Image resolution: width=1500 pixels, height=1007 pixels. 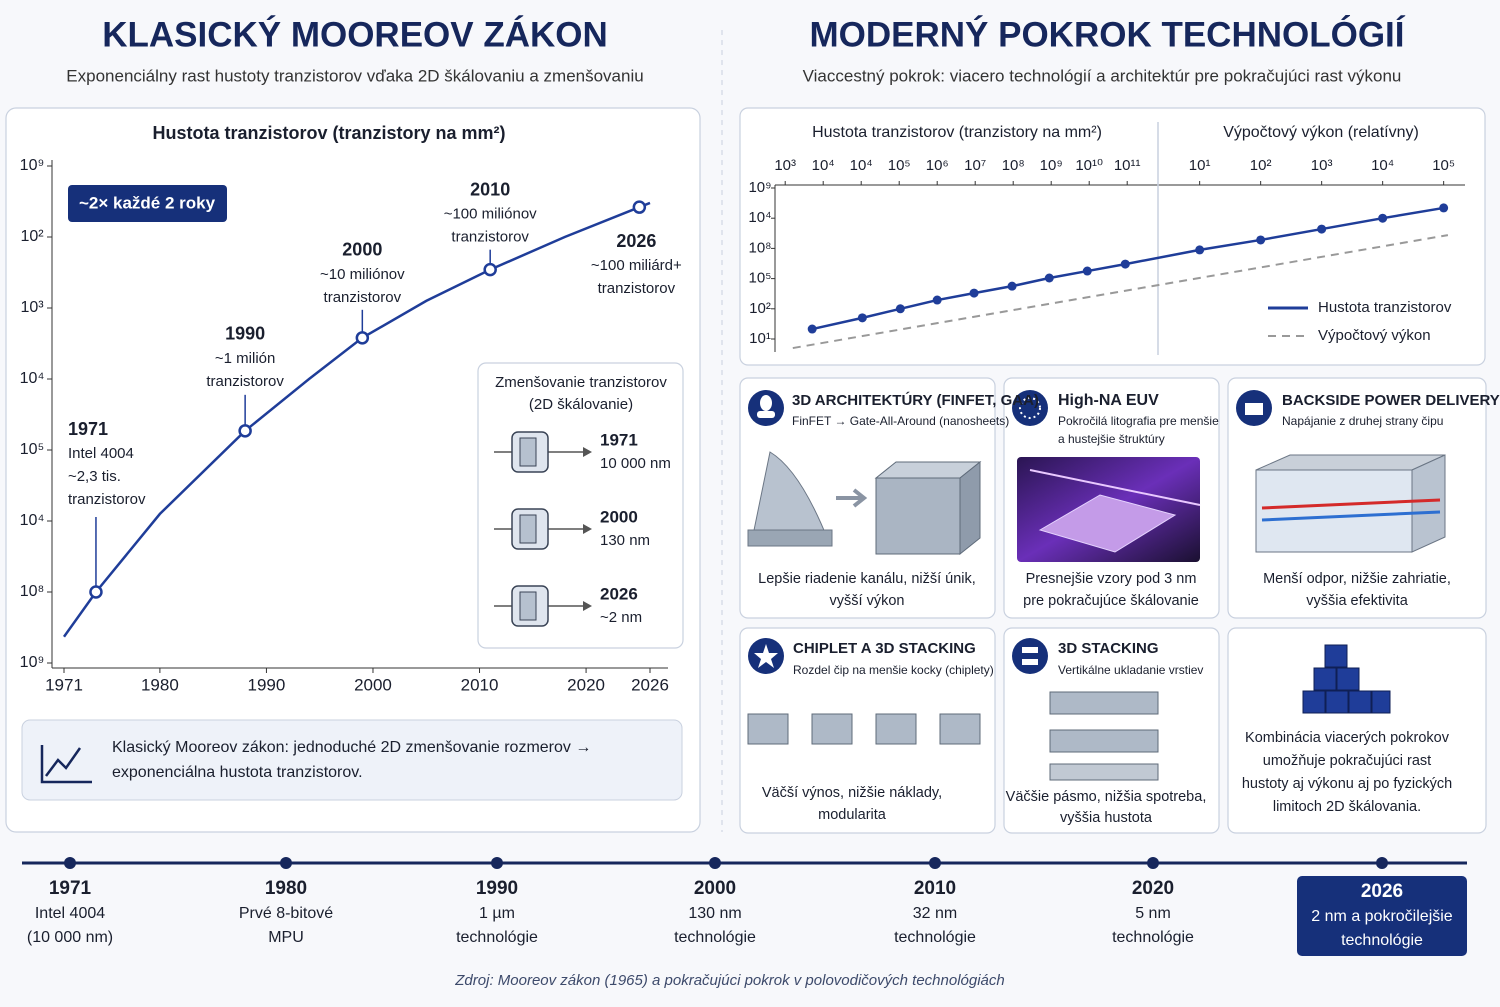 What do you see at coordinates (1115, 487) in the screenshot?
I see `euv-beam` at bounding box center [1115, 487].